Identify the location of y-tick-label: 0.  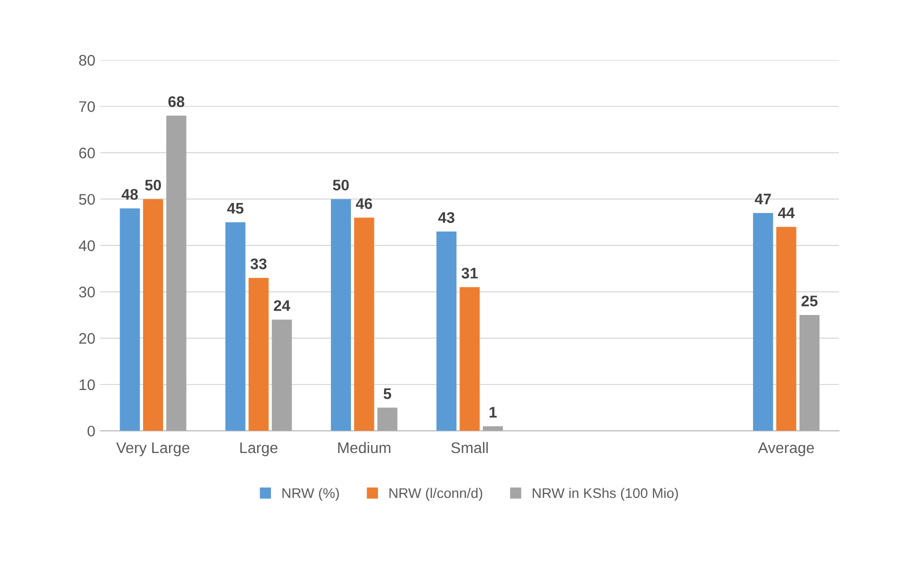
(91, 431).